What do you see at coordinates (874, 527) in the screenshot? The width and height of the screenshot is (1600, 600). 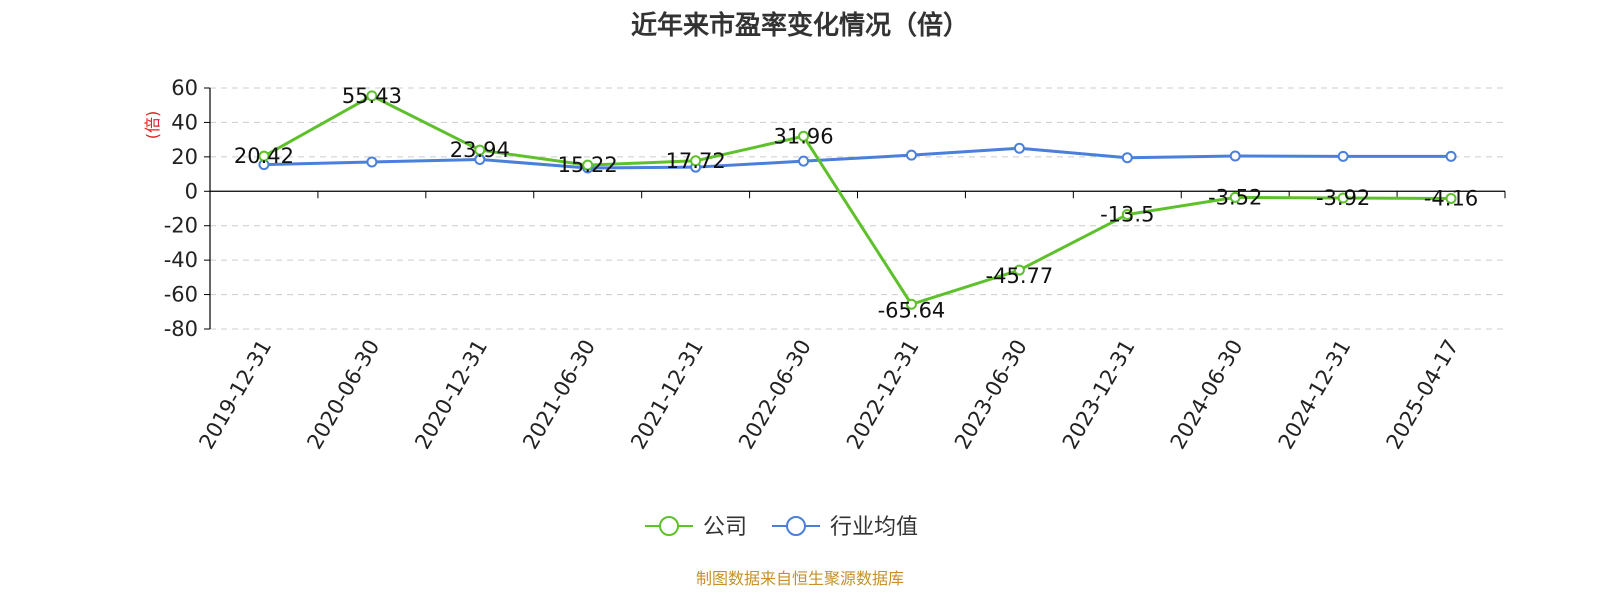 I see `legend-label: 行业均值` at bounding box center [874, 527].